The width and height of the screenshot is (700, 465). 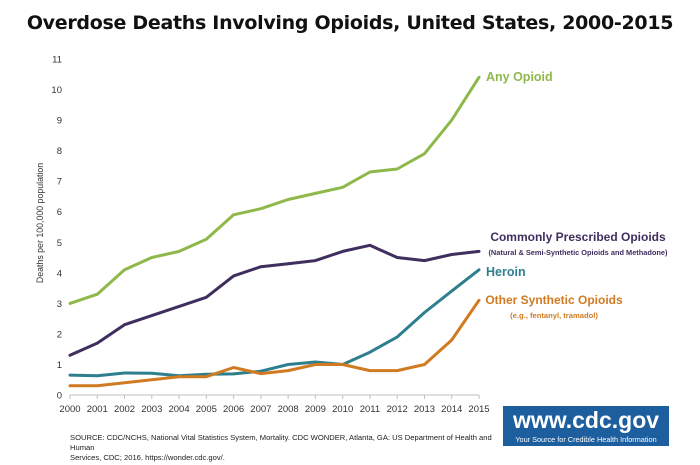 I want to click on y-tick-label: 4, so click(x=59, y=273).